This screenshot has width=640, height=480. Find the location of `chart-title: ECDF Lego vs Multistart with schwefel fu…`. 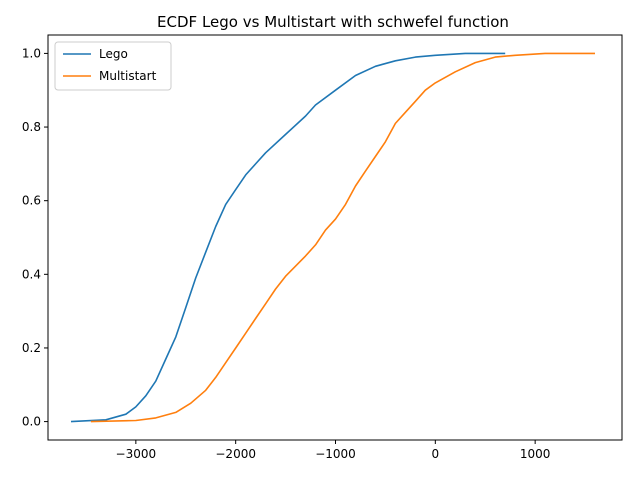

chart-title: ECDF Lego vs Multistart with schwefel fu… is located at coordinates (333, 22).